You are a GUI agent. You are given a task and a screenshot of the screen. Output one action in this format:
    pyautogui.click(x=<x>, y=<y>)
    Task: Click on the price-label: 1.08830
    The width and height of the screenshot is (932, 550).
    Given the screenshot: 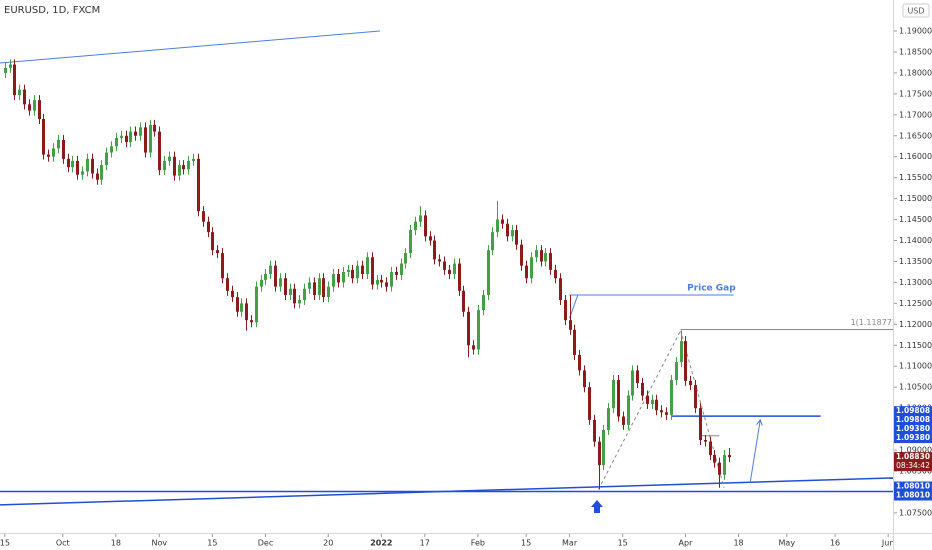 What is the action you would take?
    pyautogui.click(x=913, y=456)
    